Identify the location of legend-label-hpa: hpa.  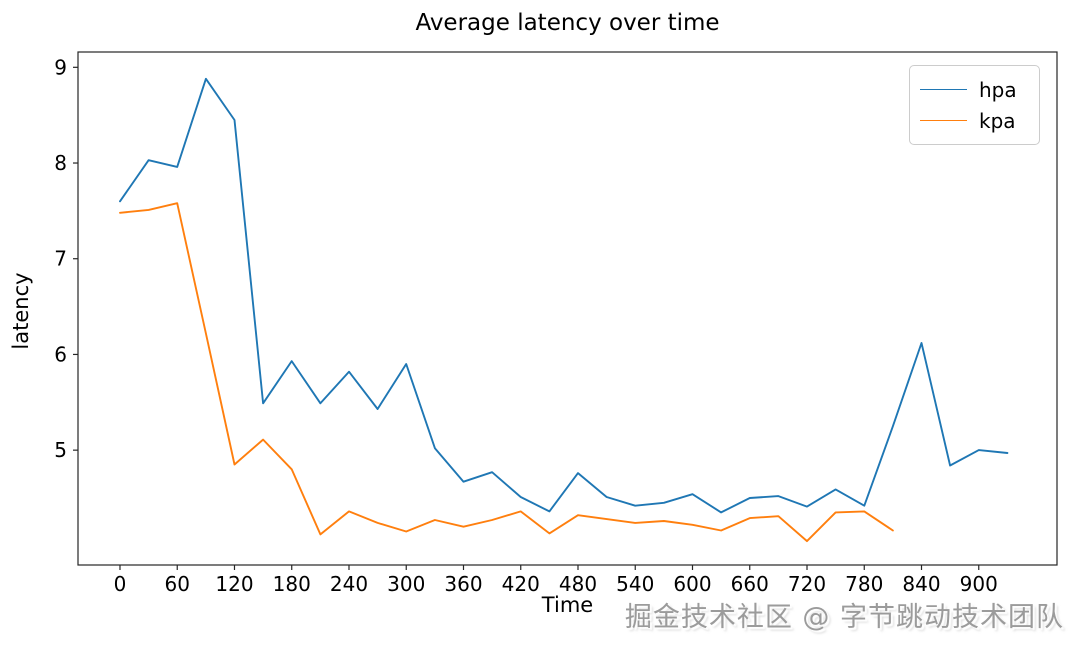
(998, 89).